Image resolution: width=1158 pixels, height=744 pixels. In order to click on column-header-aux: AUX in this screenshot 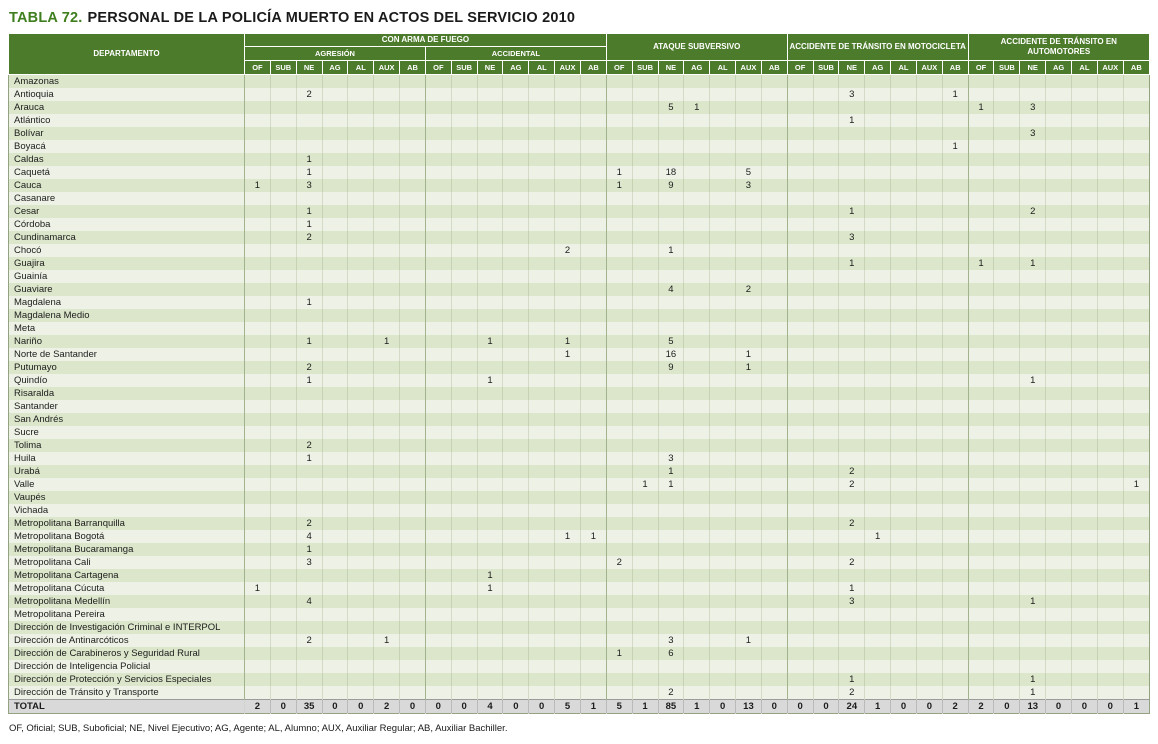, I will do `click(929, 67)`.